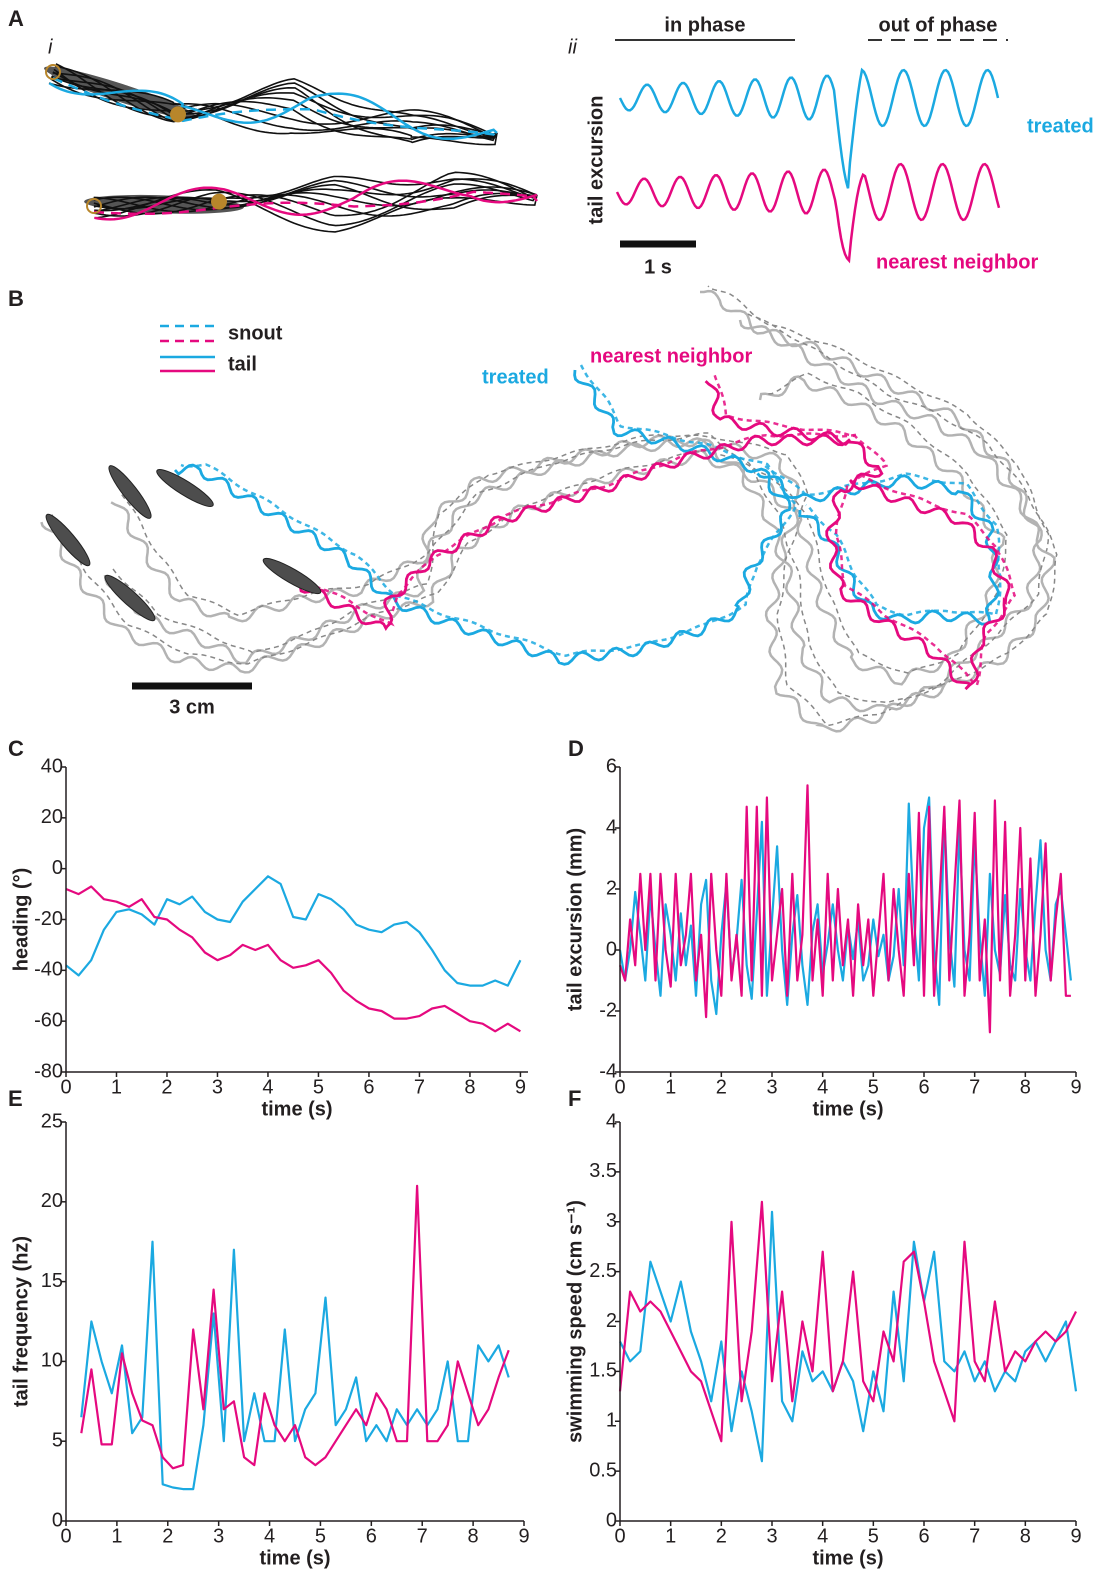 The height and width of the screenshot is (1585, 1103). What do you see at coordinates (603, 1271) in the screenshot?
I see `y-tick-label: 2.5` at bounding box center [603, 1271].